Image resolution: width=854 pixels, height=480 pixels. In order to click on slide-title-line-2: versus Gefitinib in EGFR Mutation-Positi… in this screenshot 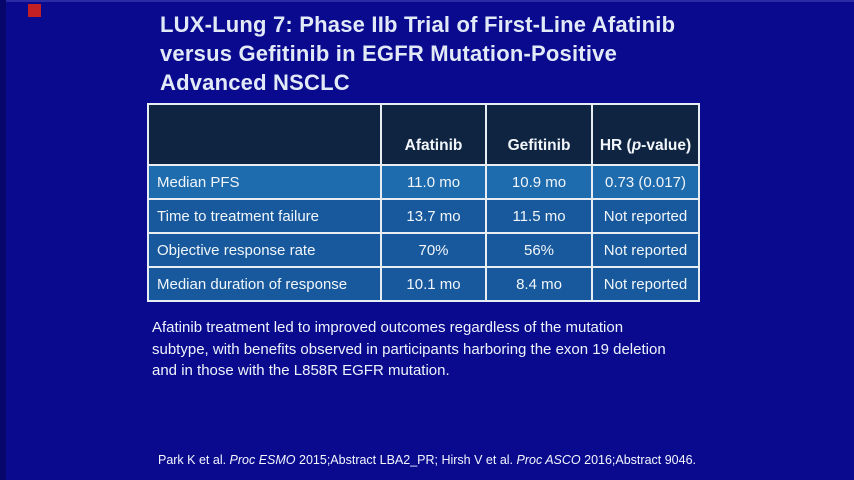, I will do `click(389, 53)`.